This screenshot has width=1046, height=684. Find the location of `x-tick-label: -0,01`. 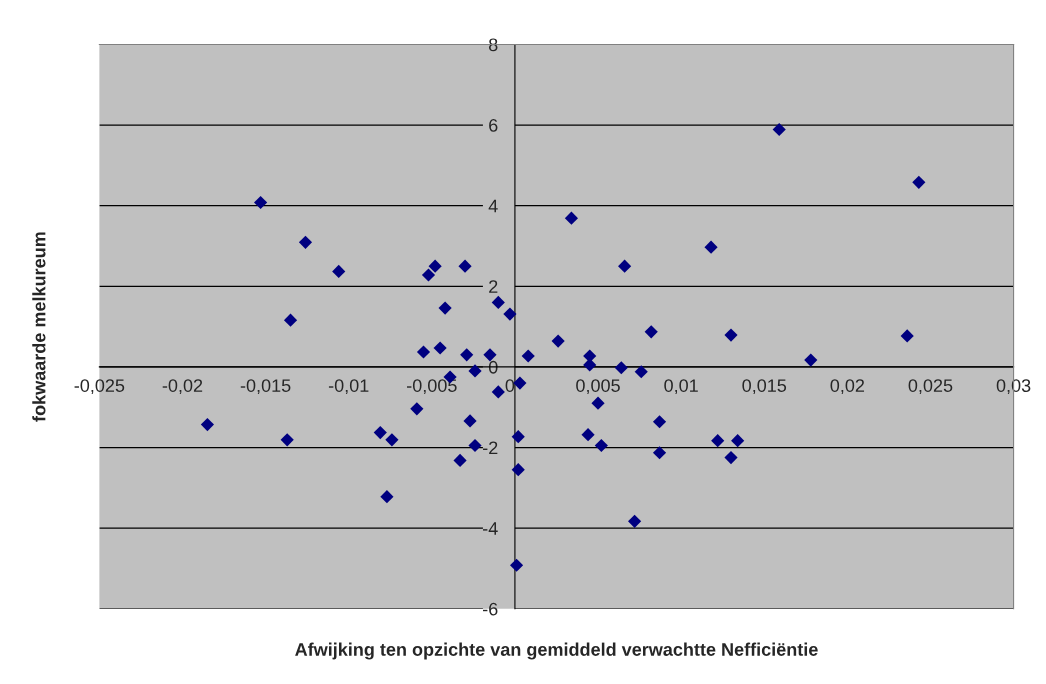

x-tick-label: -0,01 is located at coordinates (348, 387).